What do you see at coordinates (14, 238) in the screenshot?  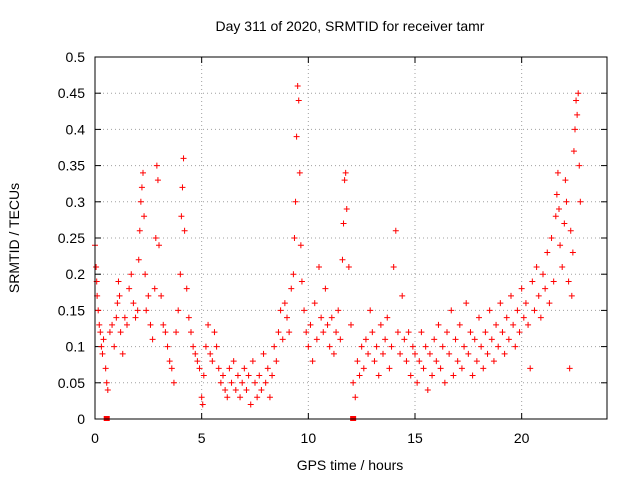 I see `y-axis-label: SRMTID / TECUs` at bounding box center [14, 238].